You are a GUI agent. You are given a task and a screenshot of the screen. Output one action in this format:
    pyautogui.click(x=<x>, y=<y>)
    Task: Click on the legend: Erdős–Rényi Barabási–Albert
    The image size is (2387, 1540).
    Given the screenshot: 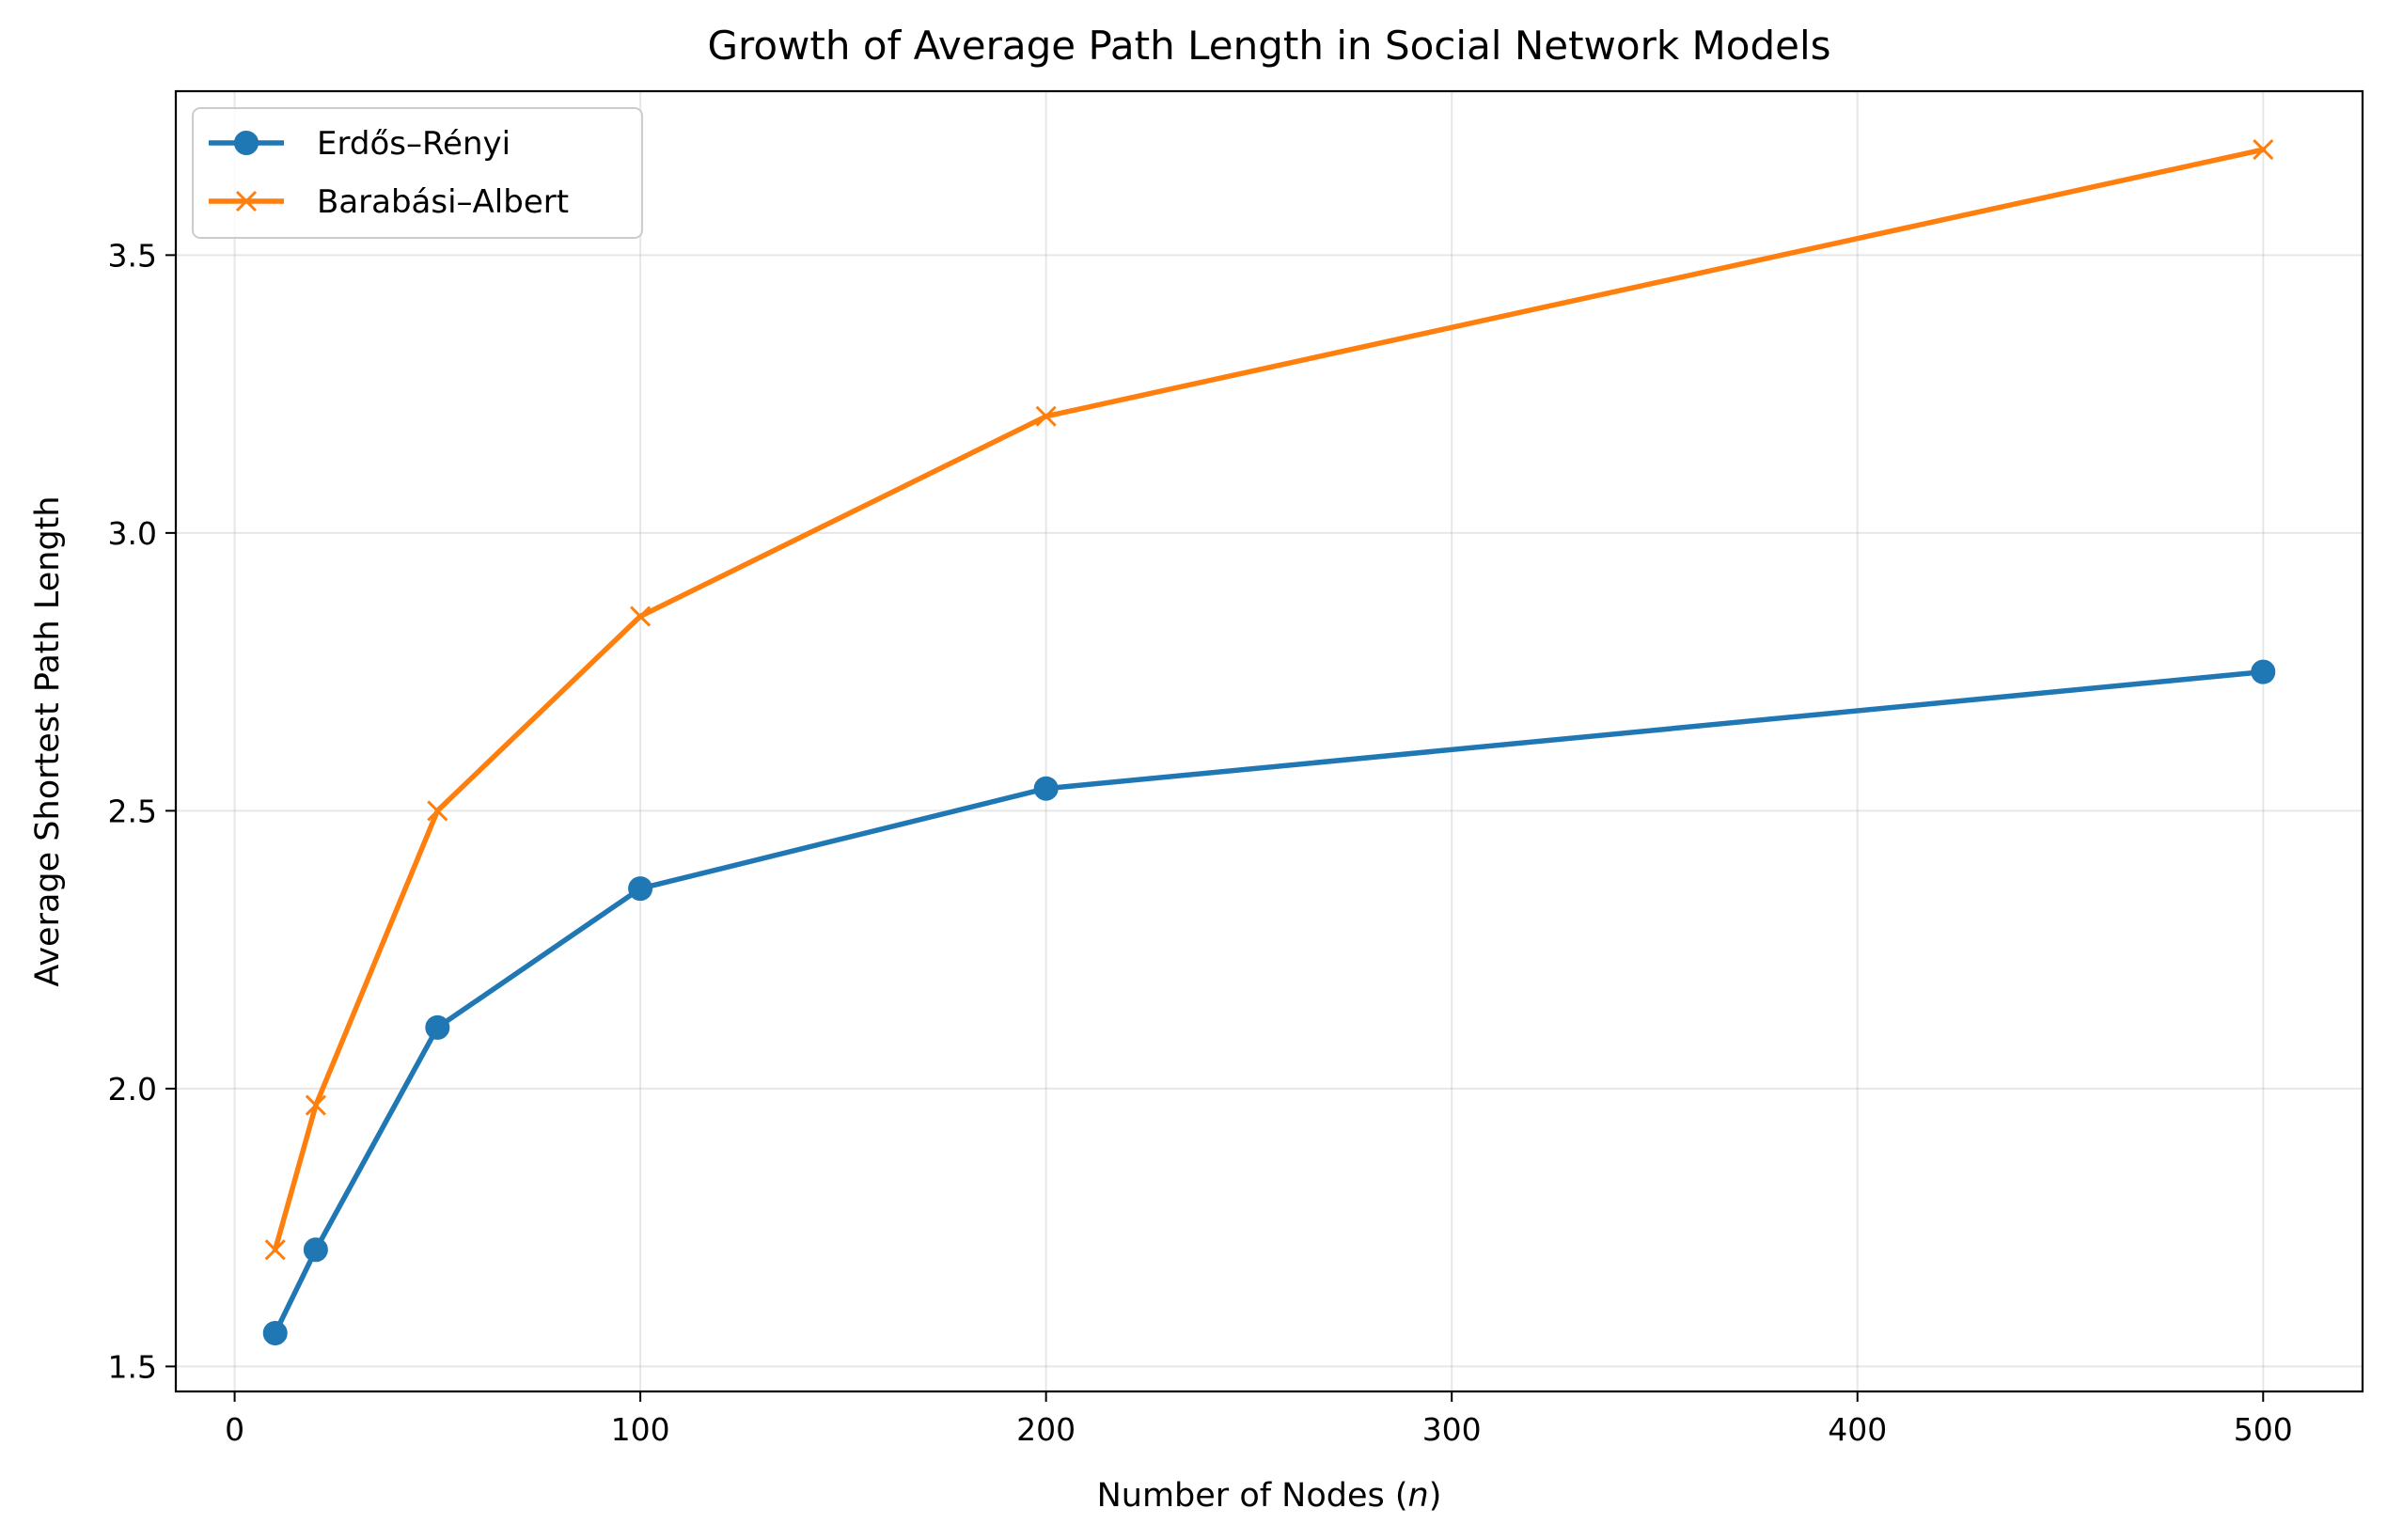 What is the action you would take?
    pyautogui.click(x=417, y=173)
    